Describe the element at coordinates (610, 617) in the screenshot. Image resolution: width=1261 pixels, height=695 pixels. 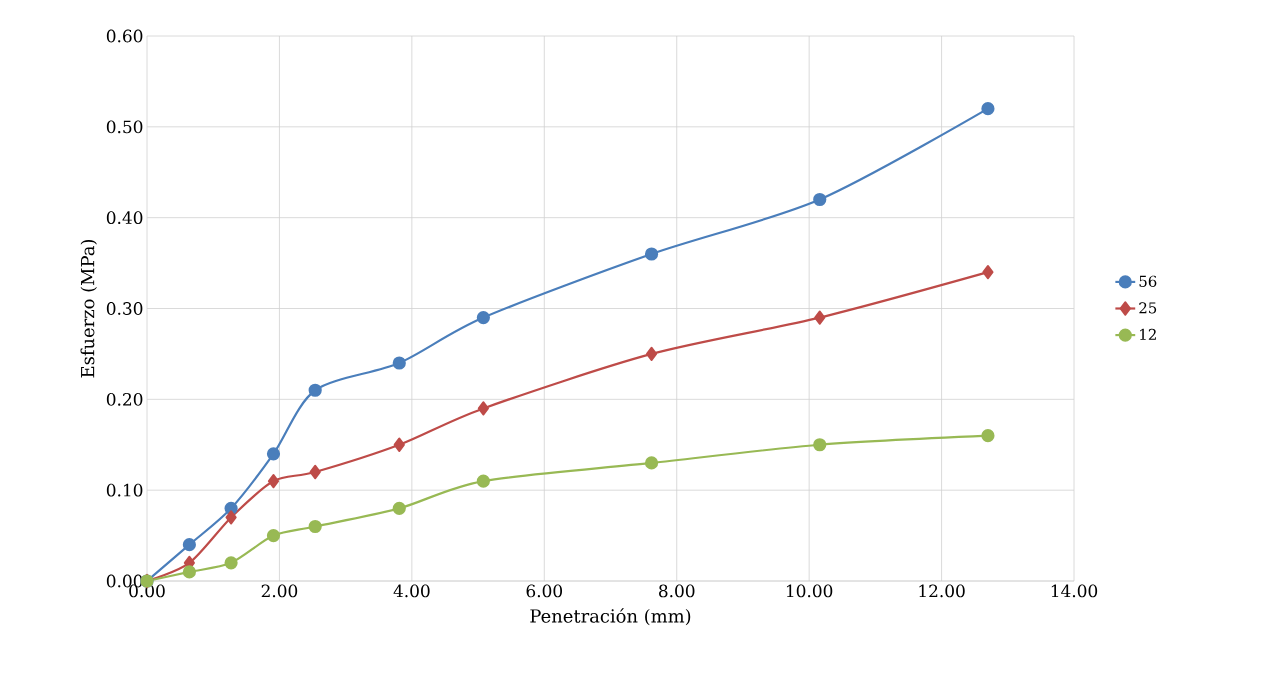
I see `x-axis-title: Penetración (mm)` at that location.